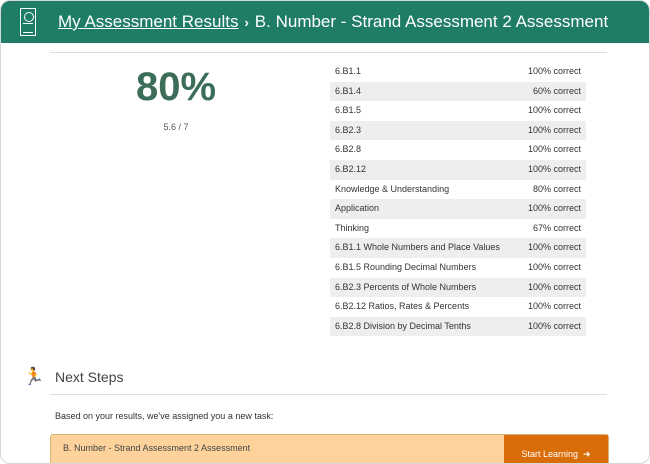 This screenshot has width=650, height=464. What do you see at coordinates (417, 247) in the screenshot?
I see `result-label: 6.B1.1 Whole Numbers and Place Values` at bounding box center [417, 247].